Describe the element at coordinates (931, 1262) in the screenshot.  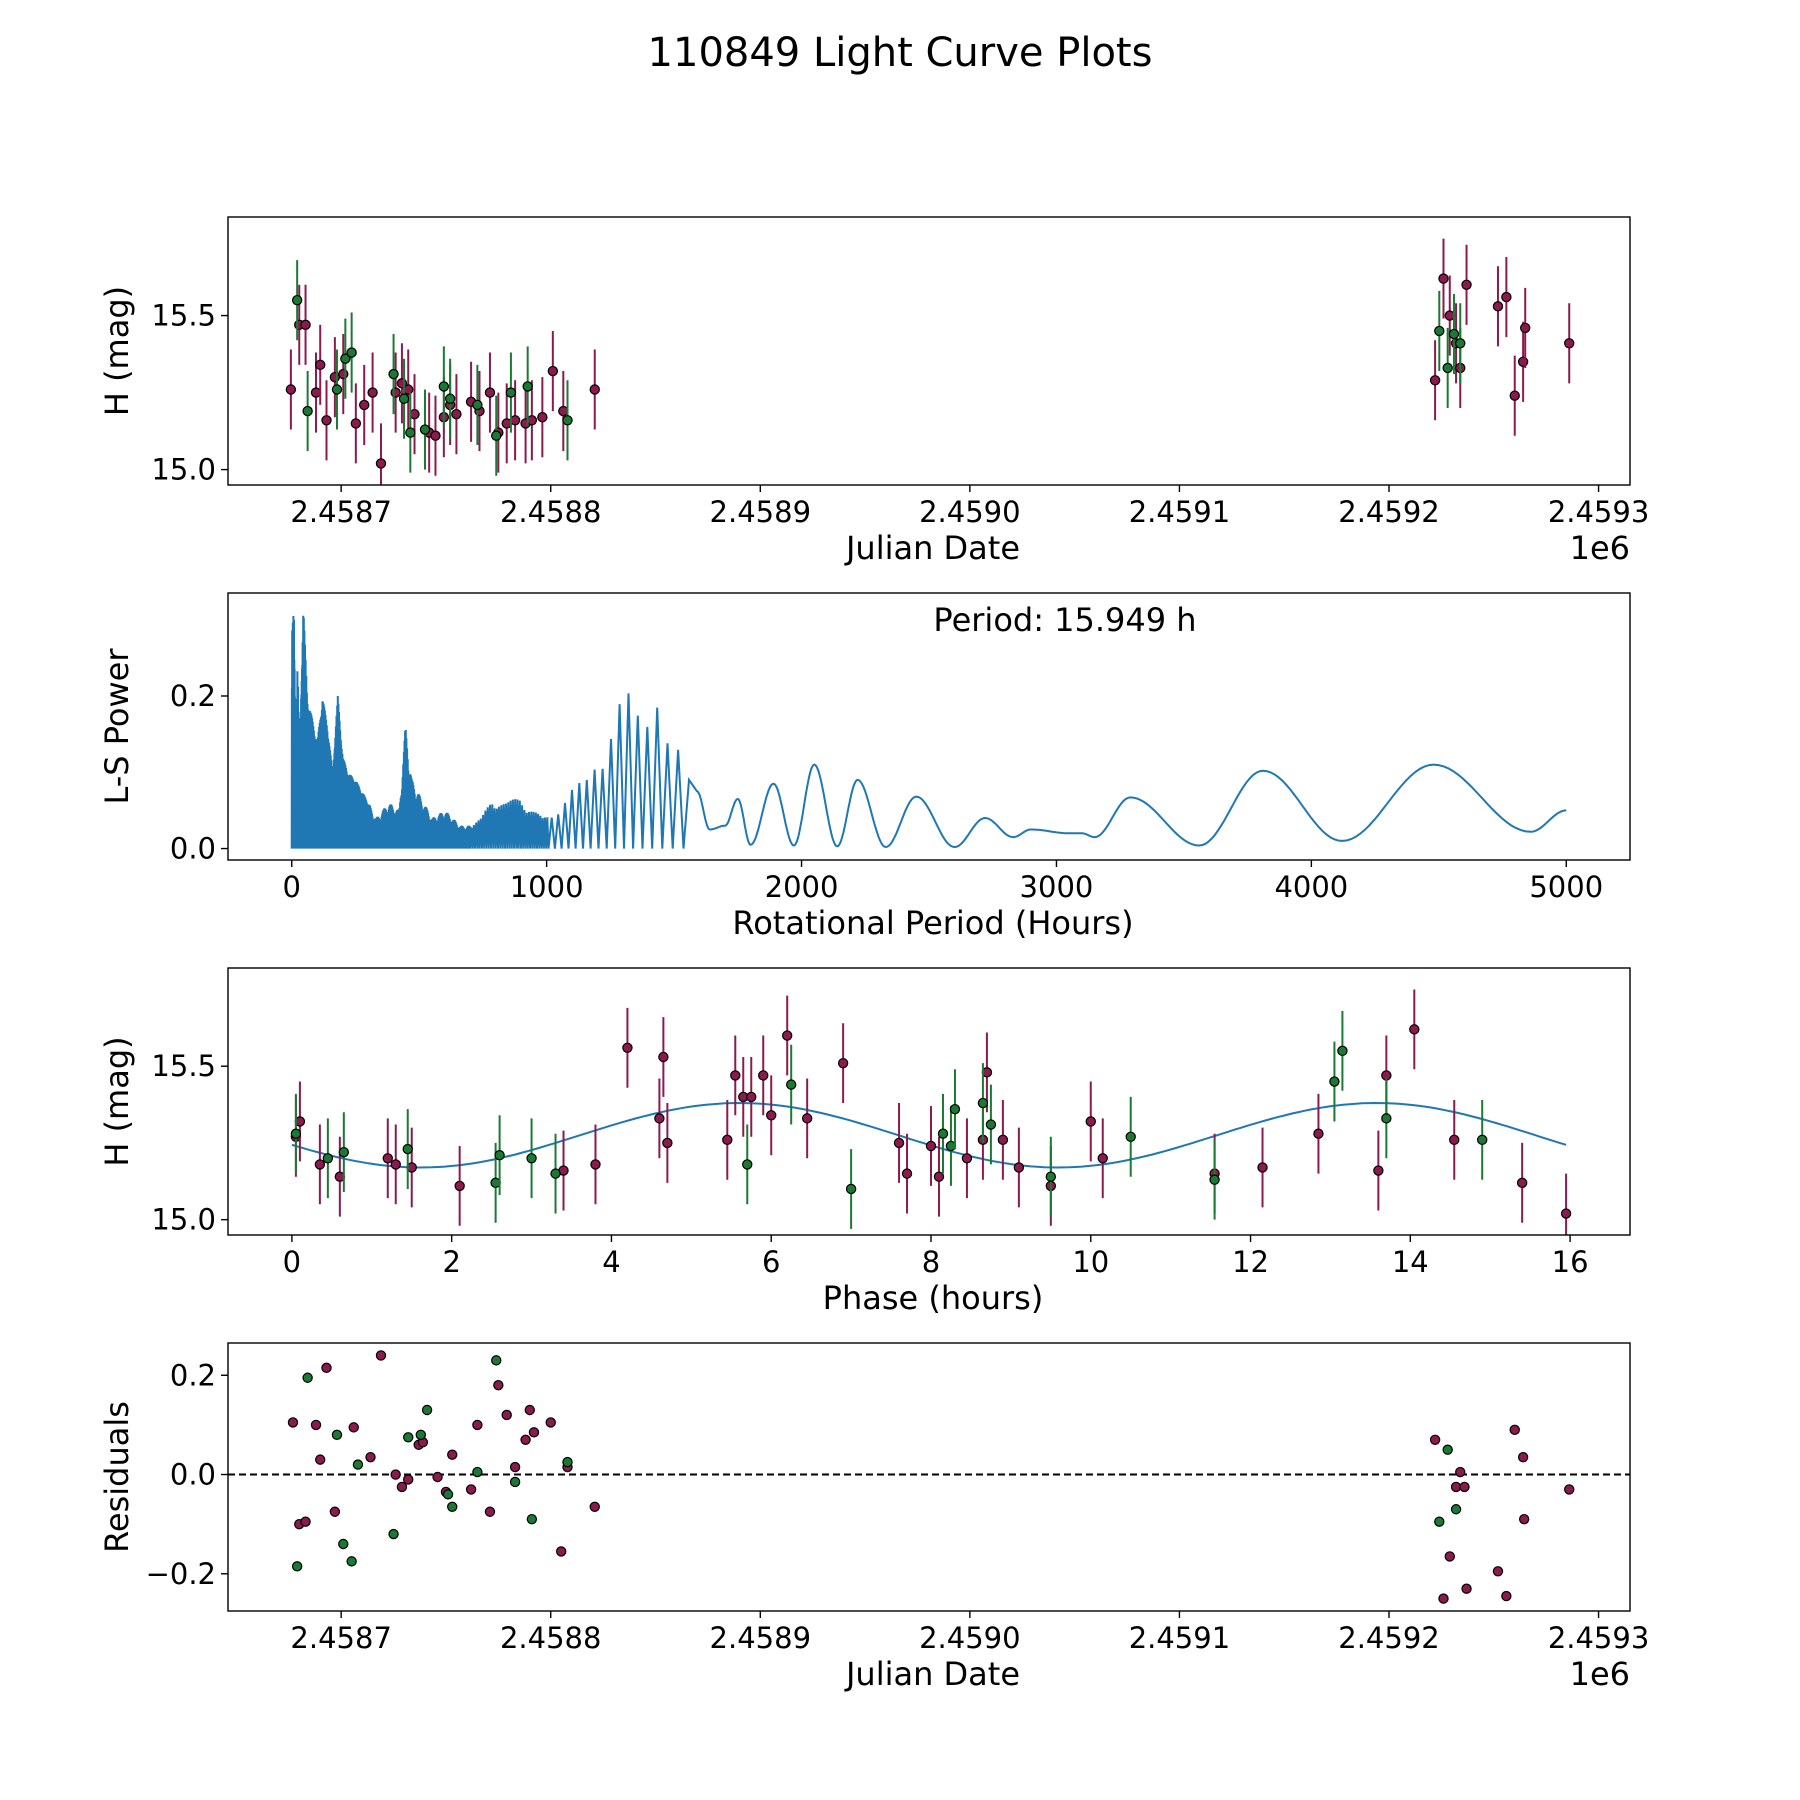
I see `phased-x-tick-label: 8` at that location.